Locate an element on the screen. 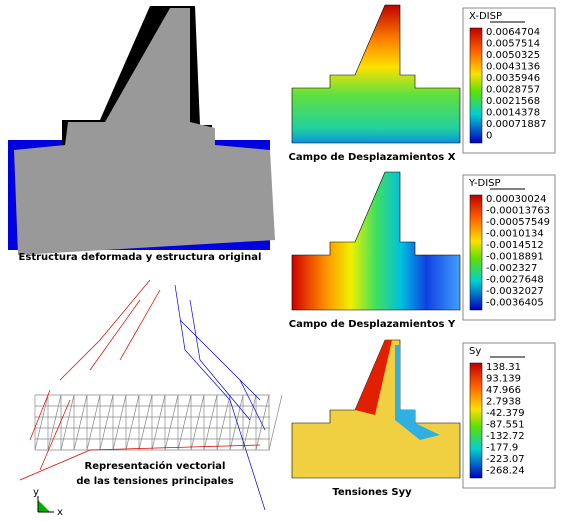 This screenshot has width=565, height=521. legend-value: 0.0050325 is located at coordinates (513, 55).